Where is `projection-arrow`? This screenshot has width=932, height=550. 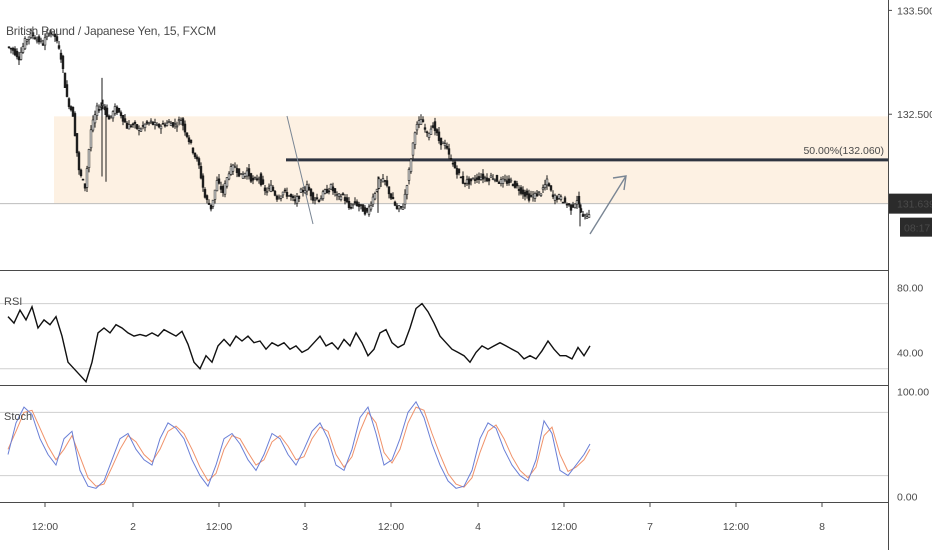
projection-arrow is located at coordinates (608, 205).